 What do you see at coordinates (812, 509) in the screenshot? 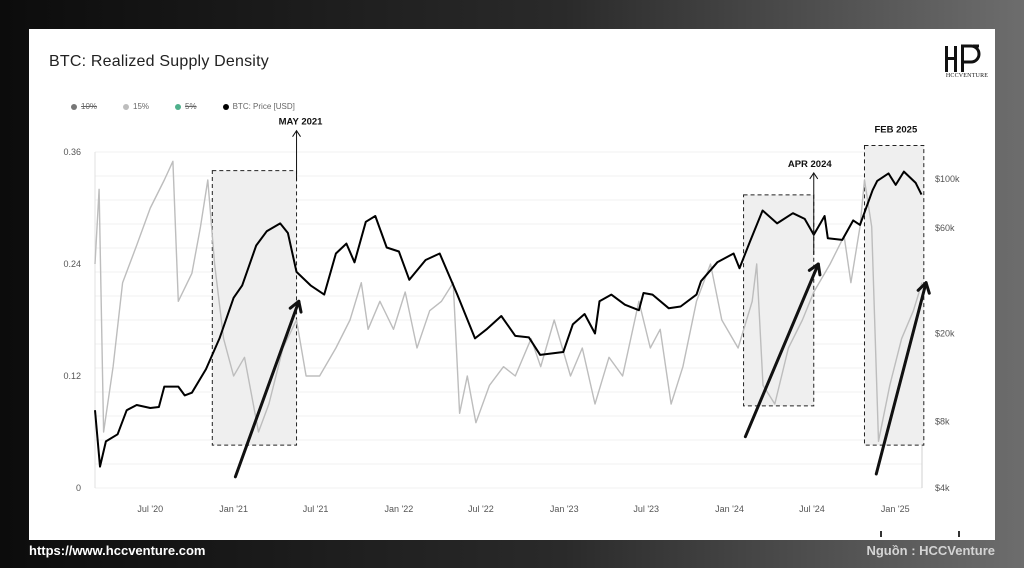
I see `x-tick-label: Jul '24` at bounding box center [812, 509].